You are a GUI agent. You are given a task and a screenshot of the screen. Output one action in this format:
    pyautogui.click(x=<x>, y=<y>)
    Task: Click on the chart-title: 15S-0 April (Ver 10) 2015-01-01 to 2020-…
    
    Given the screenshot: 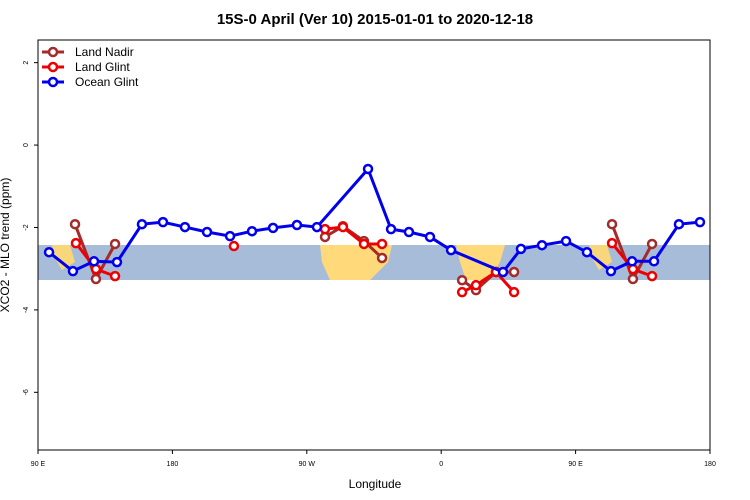 What is the action you would take?
    pyautogui.click(x=375, y=19)
    